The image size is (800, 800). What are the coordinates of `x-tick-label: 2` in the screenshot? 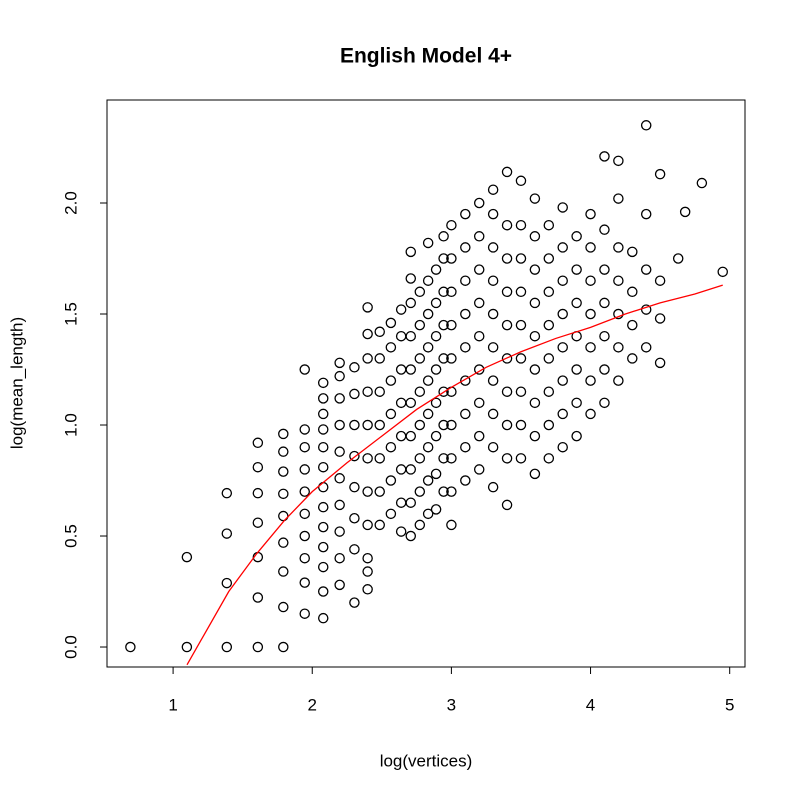 It's located at (312, 704).